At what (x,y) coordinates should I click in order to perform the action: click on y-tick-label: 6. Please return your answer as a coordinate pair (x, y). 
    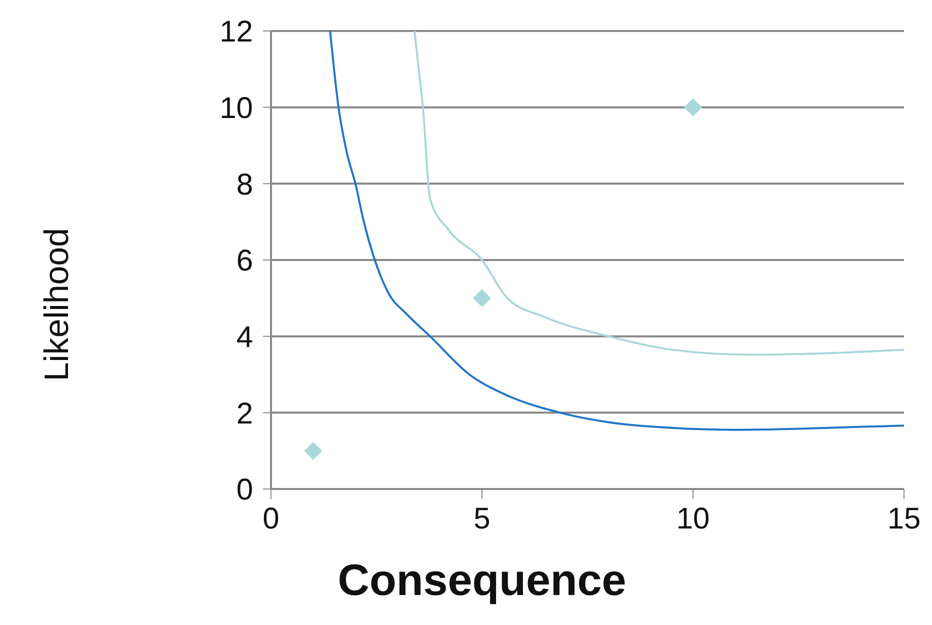
    Looking at the image, I should click on (244, 261).